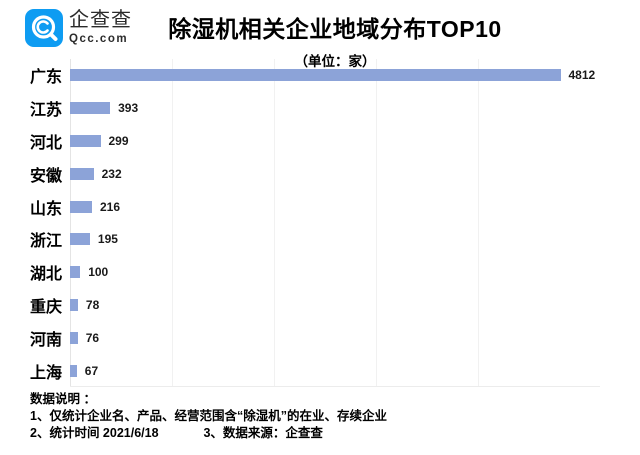 The height and width of the screenshot is (455, 640). Describe the element at coordinates (355, 141) in the screenshot. I see `bar-track: 299` at that location.